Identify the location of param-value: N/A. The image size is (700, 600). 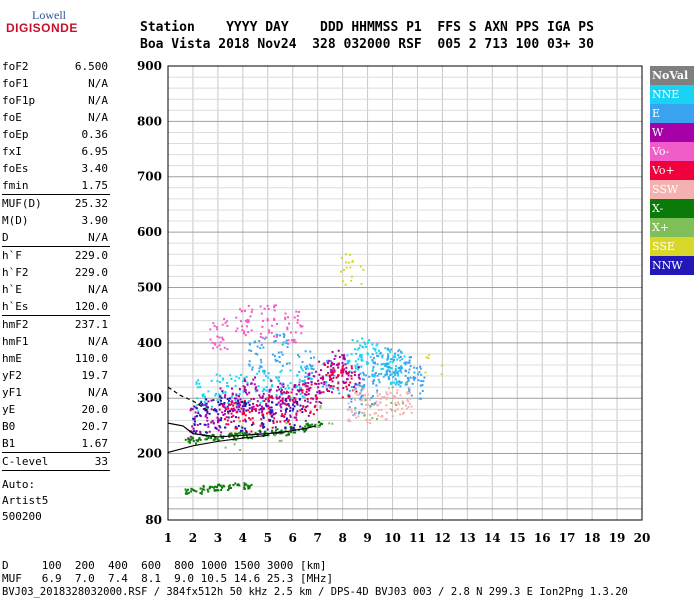
(98, 100).